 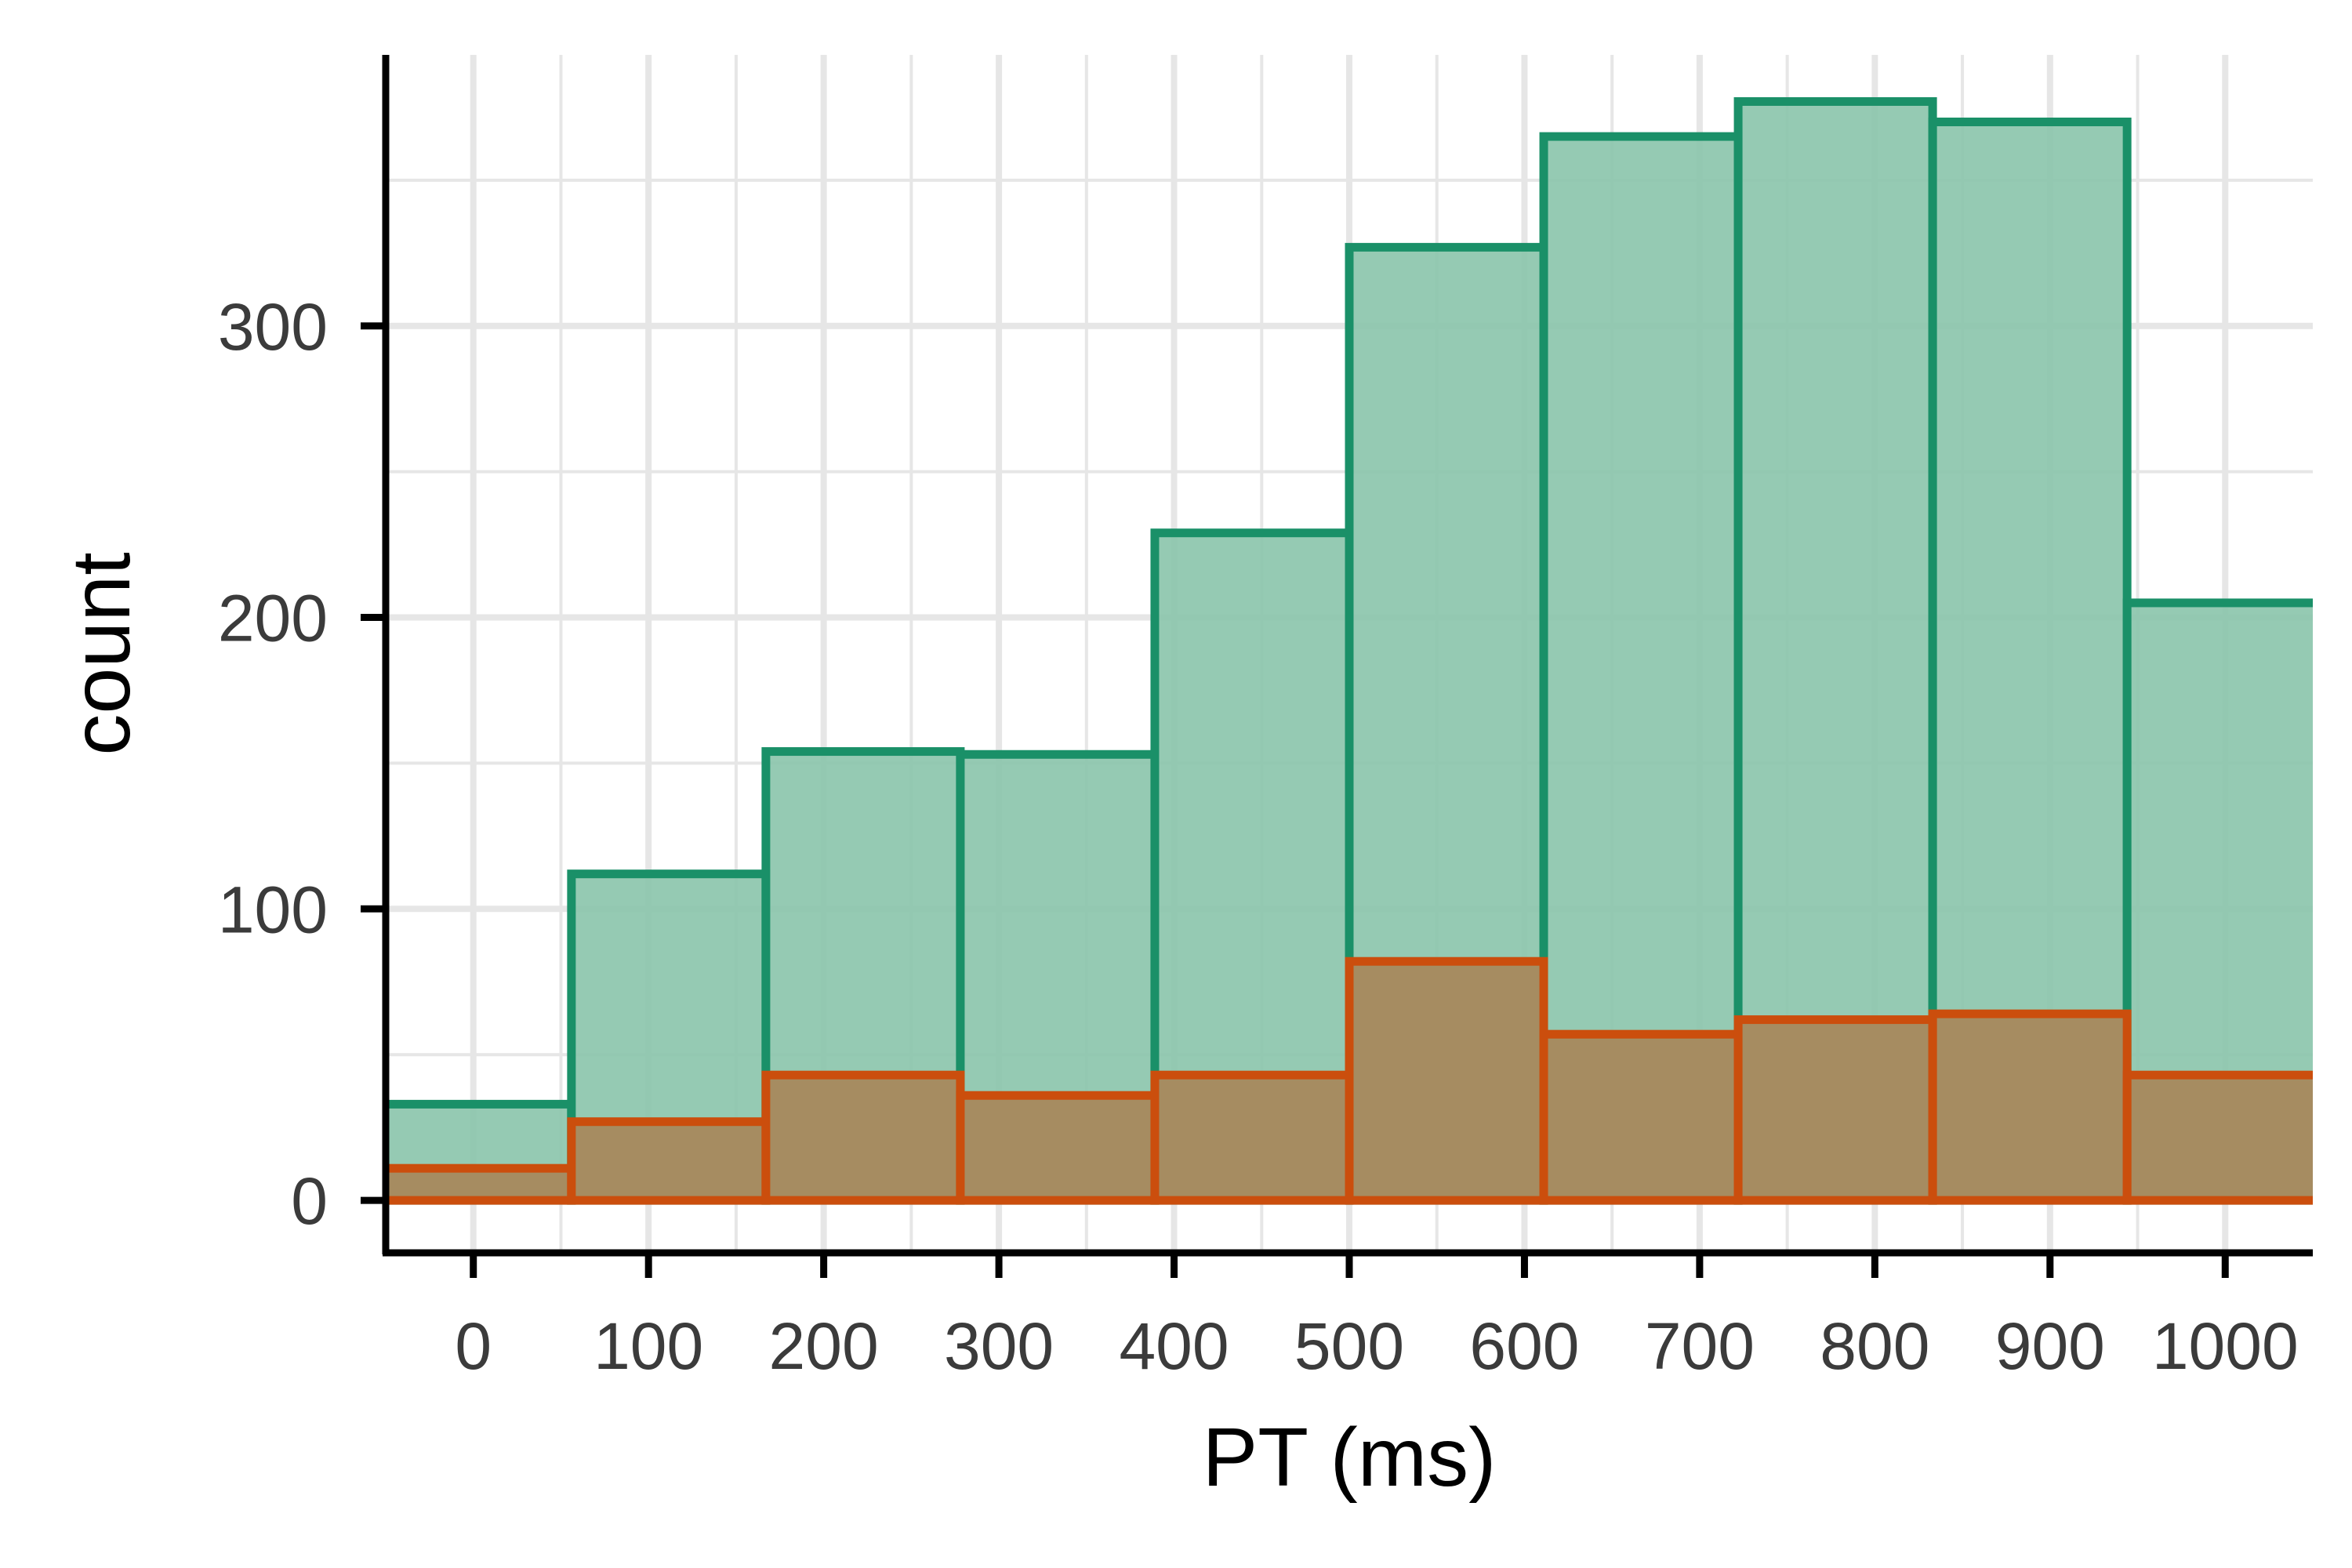 What do you see at coordinates (824, 1346) in the screenshot?
I see `x-tick-label: 200` at bounding box center [824, 1346].